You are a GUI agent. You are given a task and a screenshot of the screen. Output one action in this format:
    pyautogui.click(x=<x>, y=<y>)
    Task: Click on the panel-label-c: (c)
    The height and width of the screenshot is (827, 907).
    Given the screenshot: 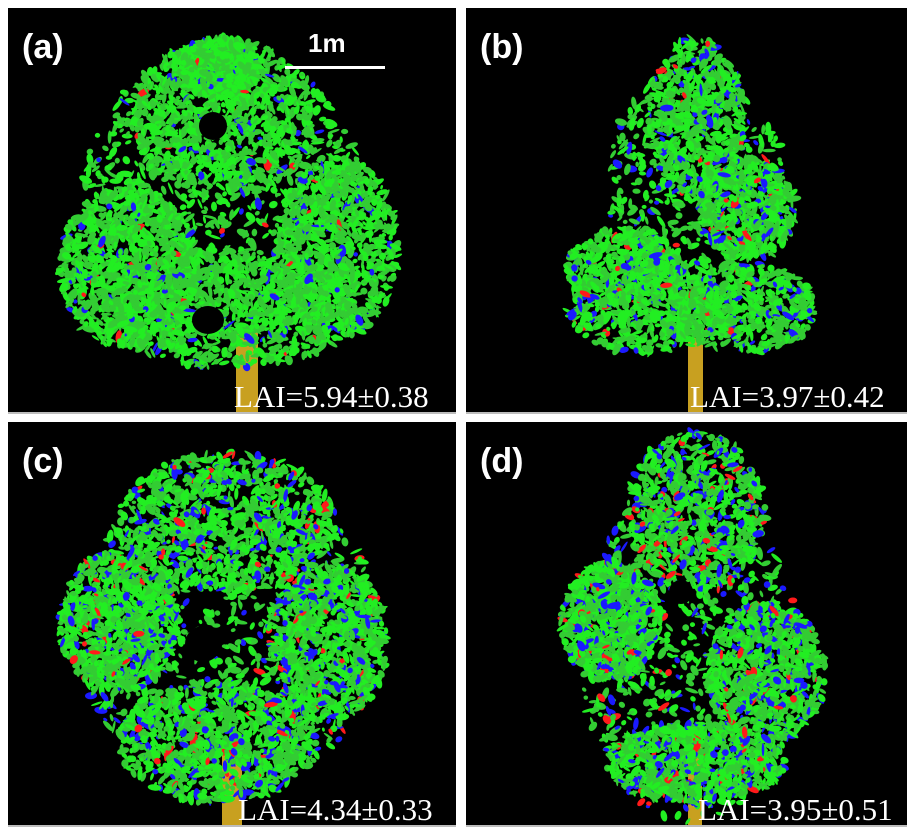 What is the action you would take?
    pyautogui.click(x=43, y=461)
    